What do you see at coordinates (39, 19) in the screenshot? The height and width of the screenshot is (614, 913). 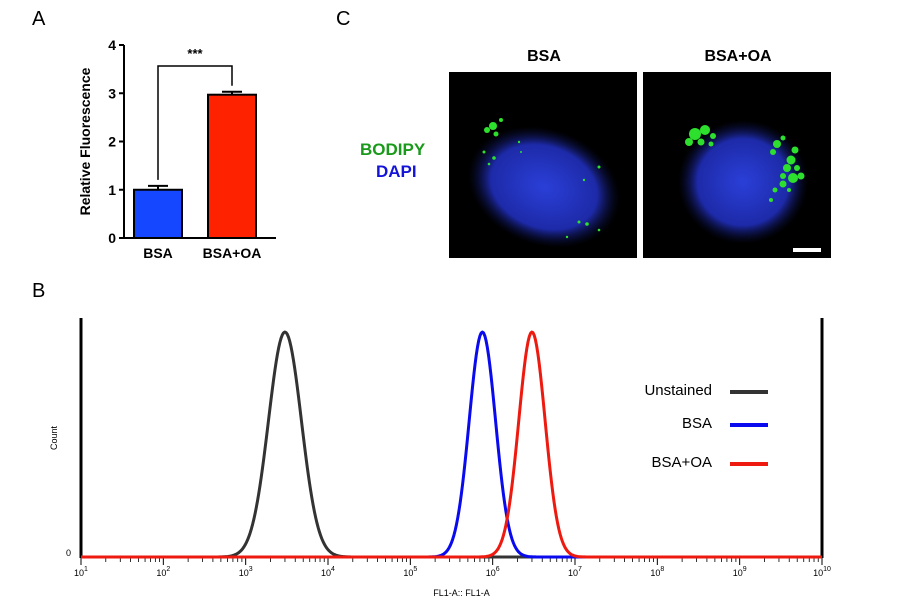 I see `panel-label-a: A` at bounding box center [39, 19].